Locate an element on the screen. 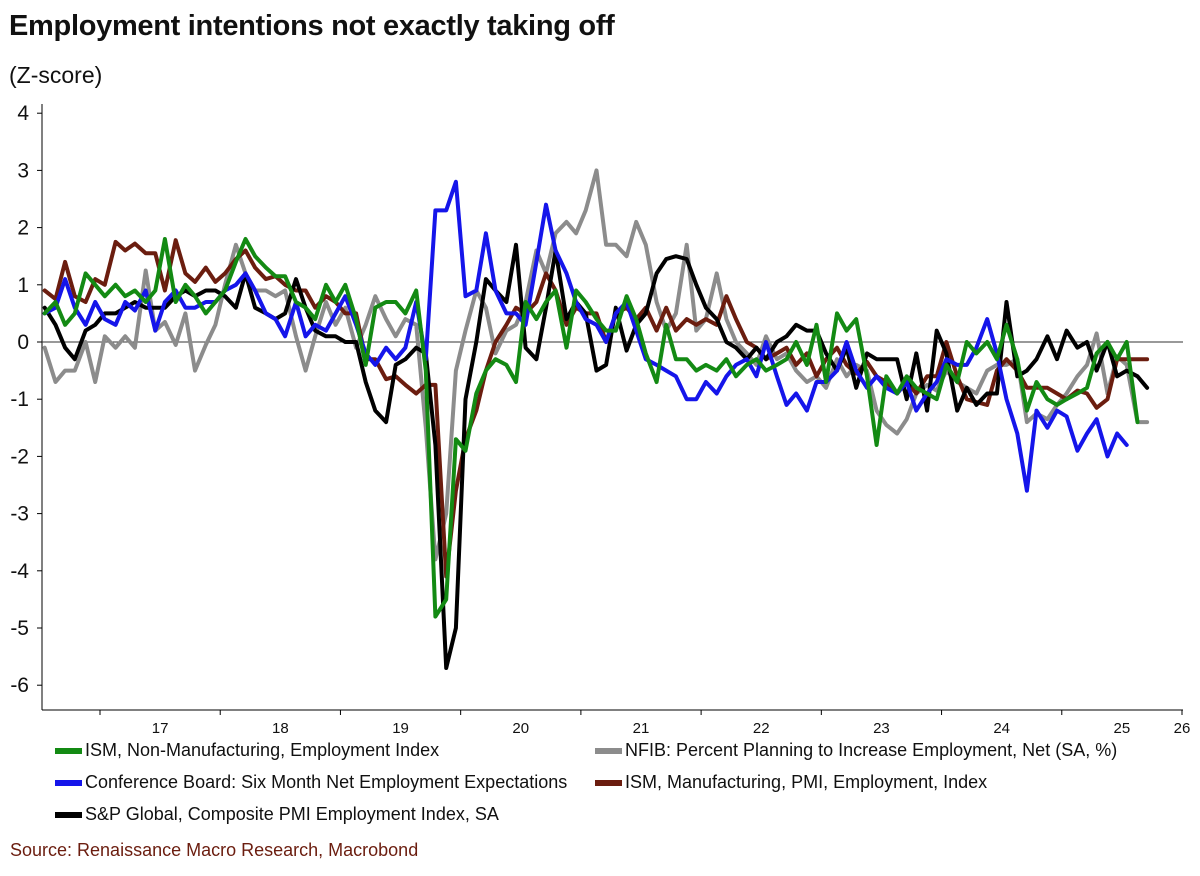  x-tick-label: 22 is located at coordinates (761, 728).